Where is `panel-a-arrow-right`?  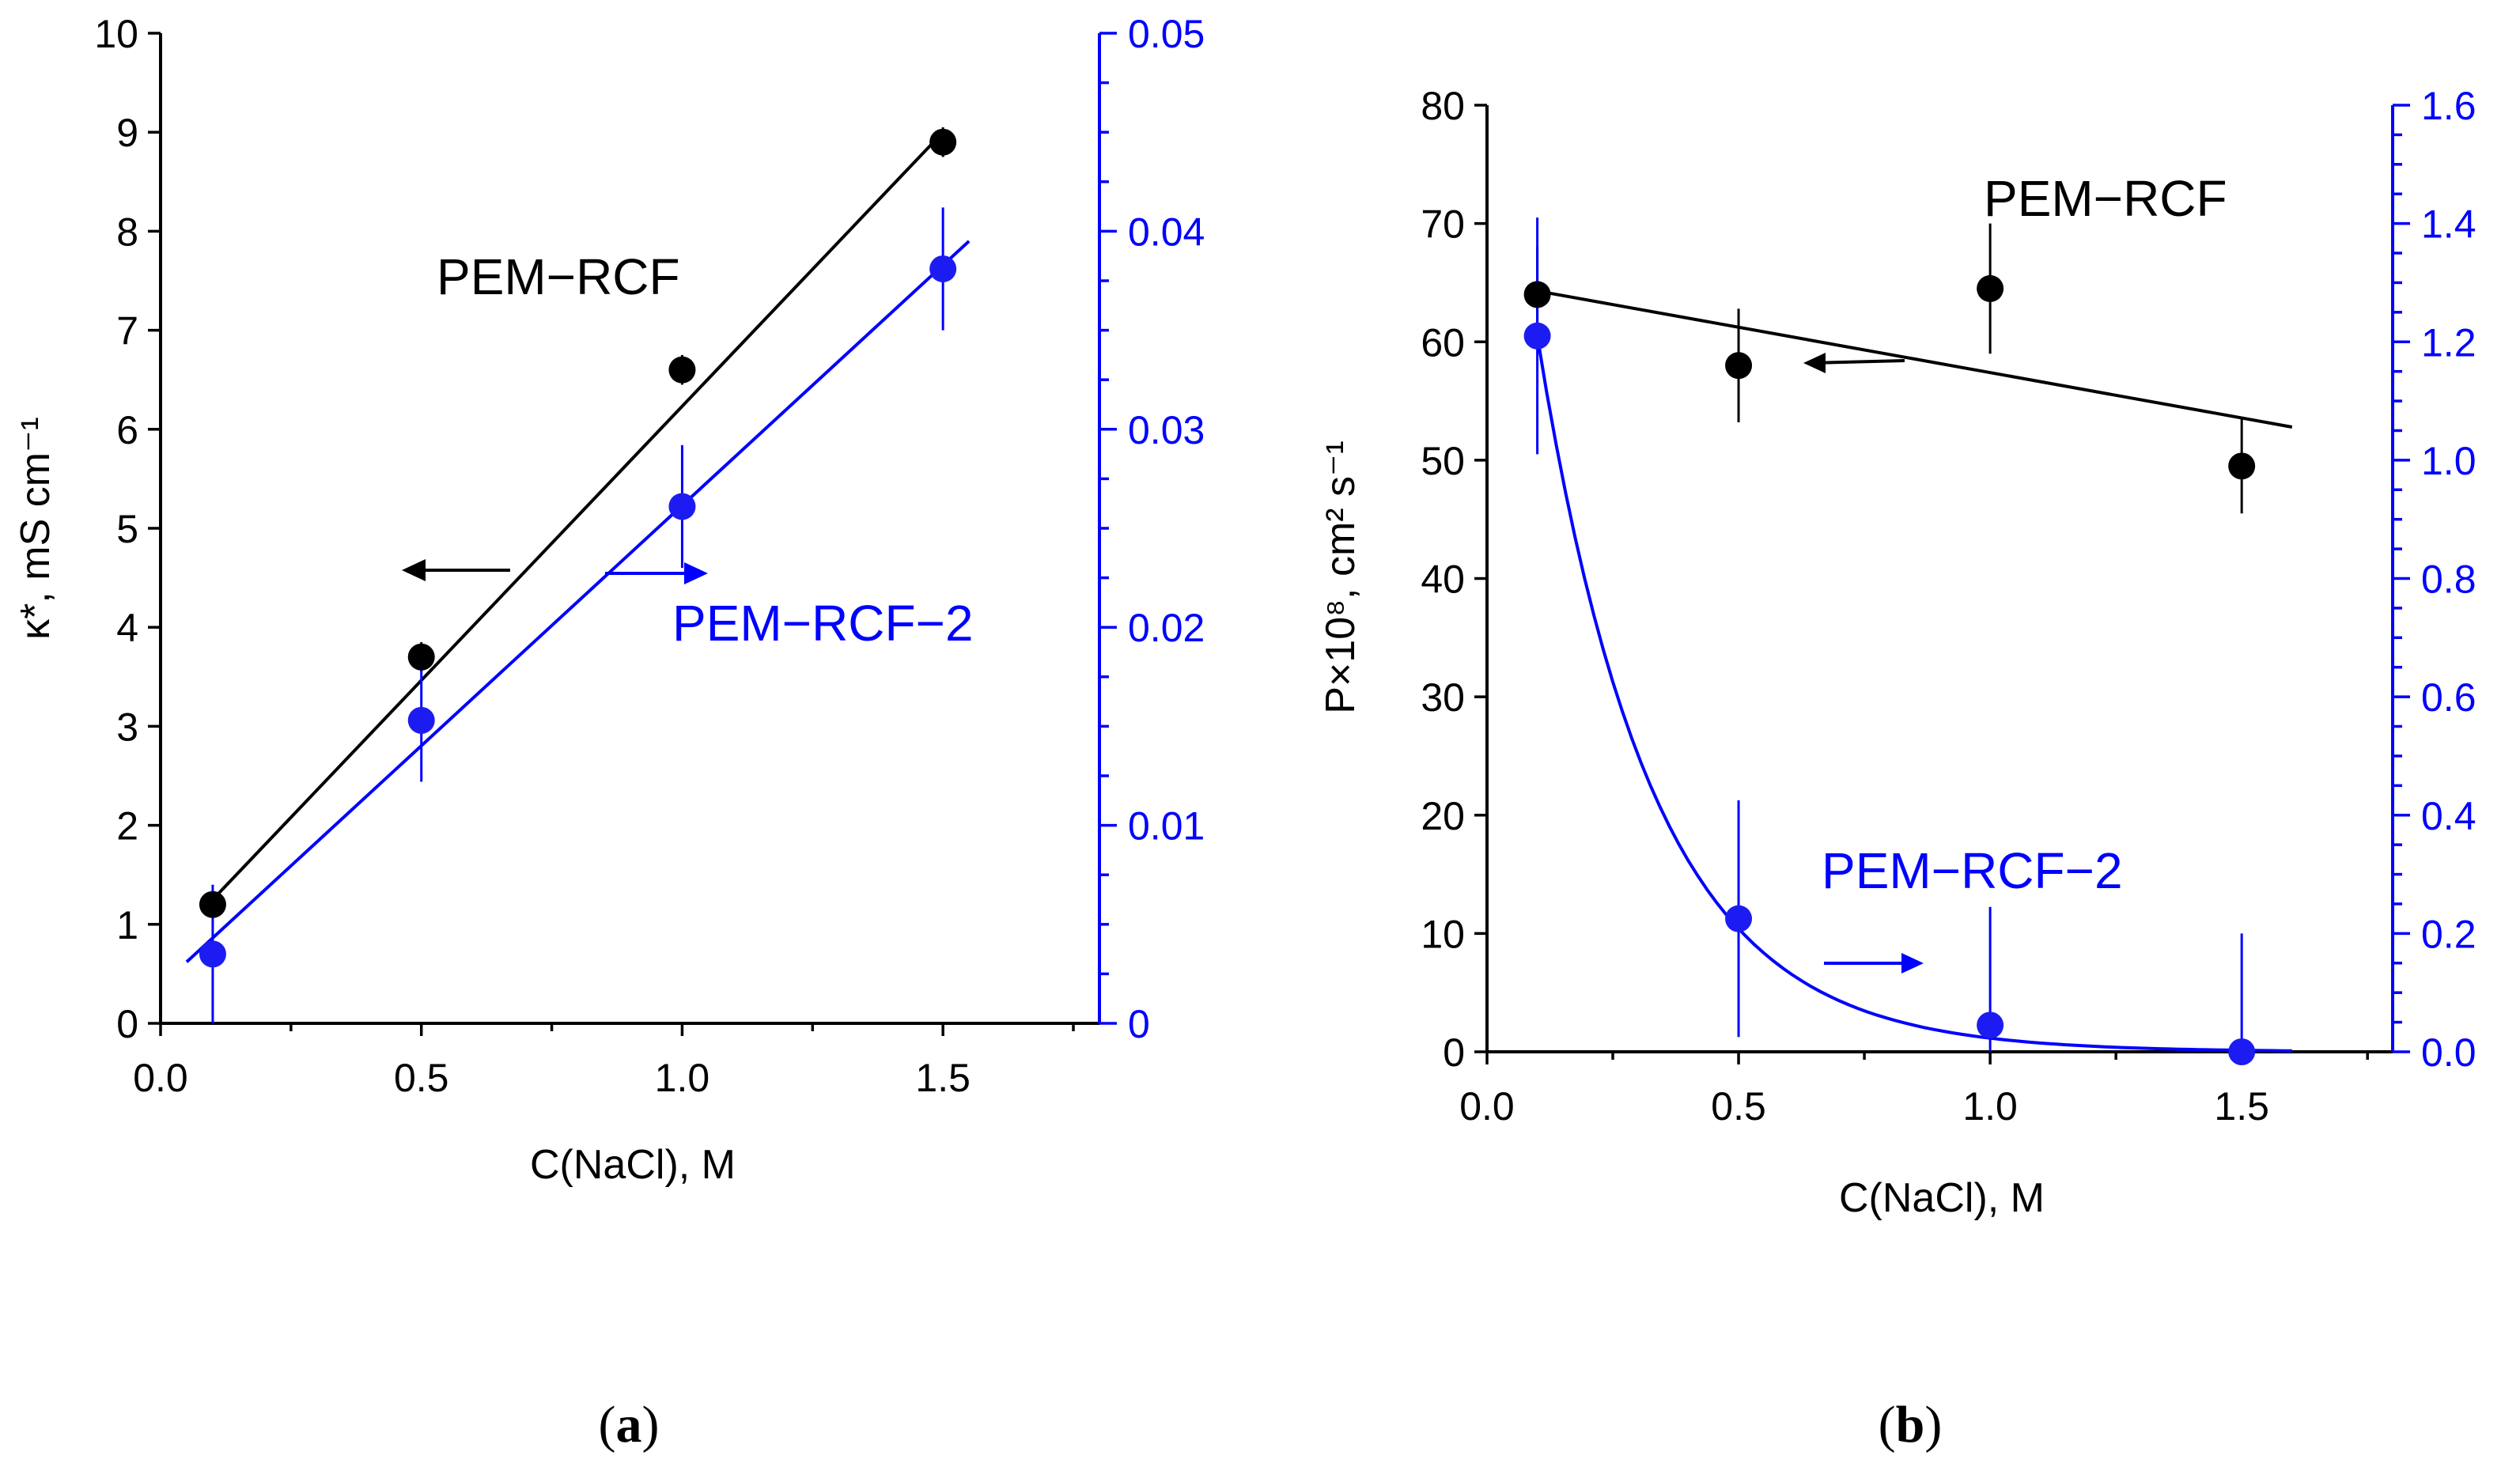 panel-a-arrow-right is located at coordinates (656, 573).